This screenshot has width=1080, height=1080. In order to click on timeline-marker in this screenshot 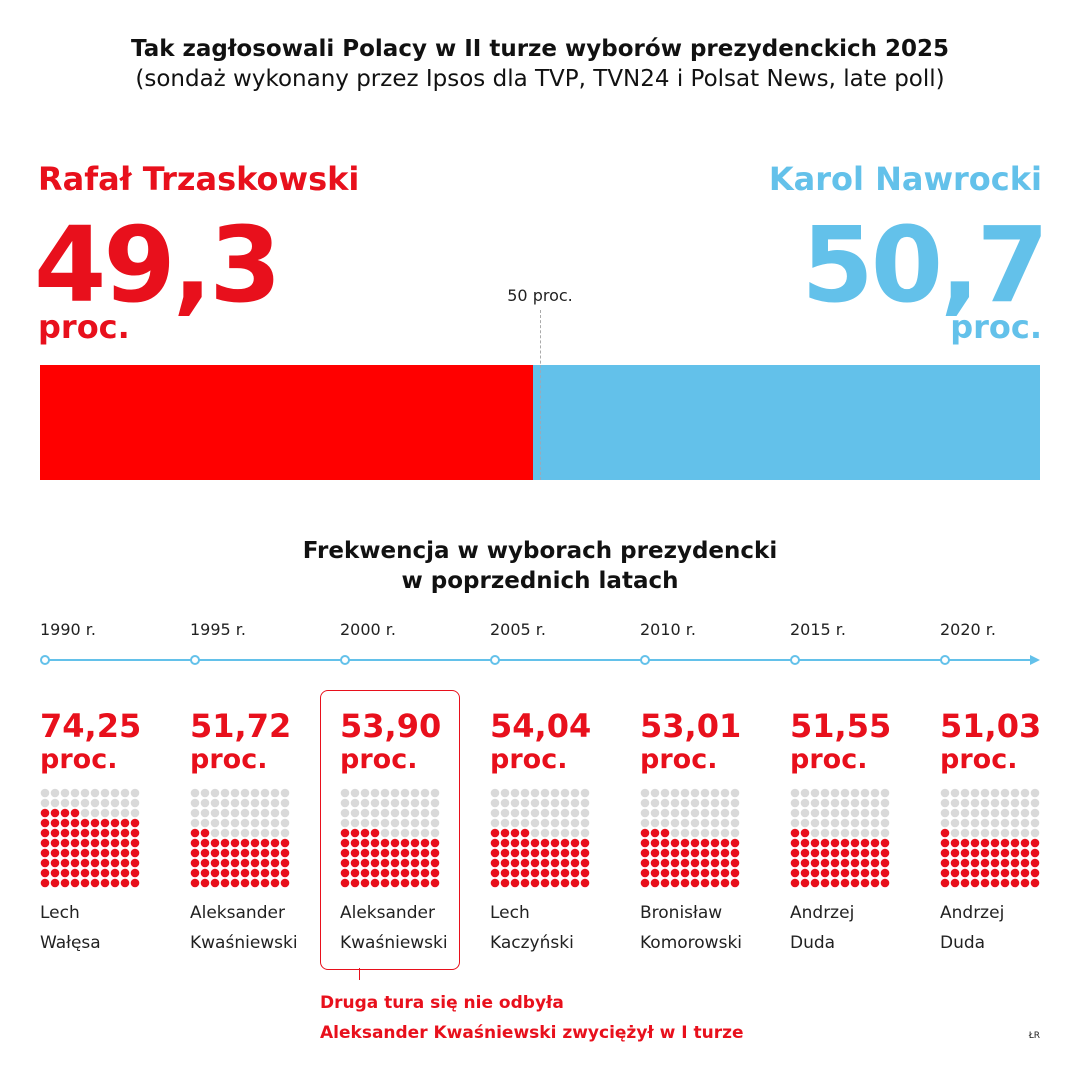, I will do `click(195, 660)`.